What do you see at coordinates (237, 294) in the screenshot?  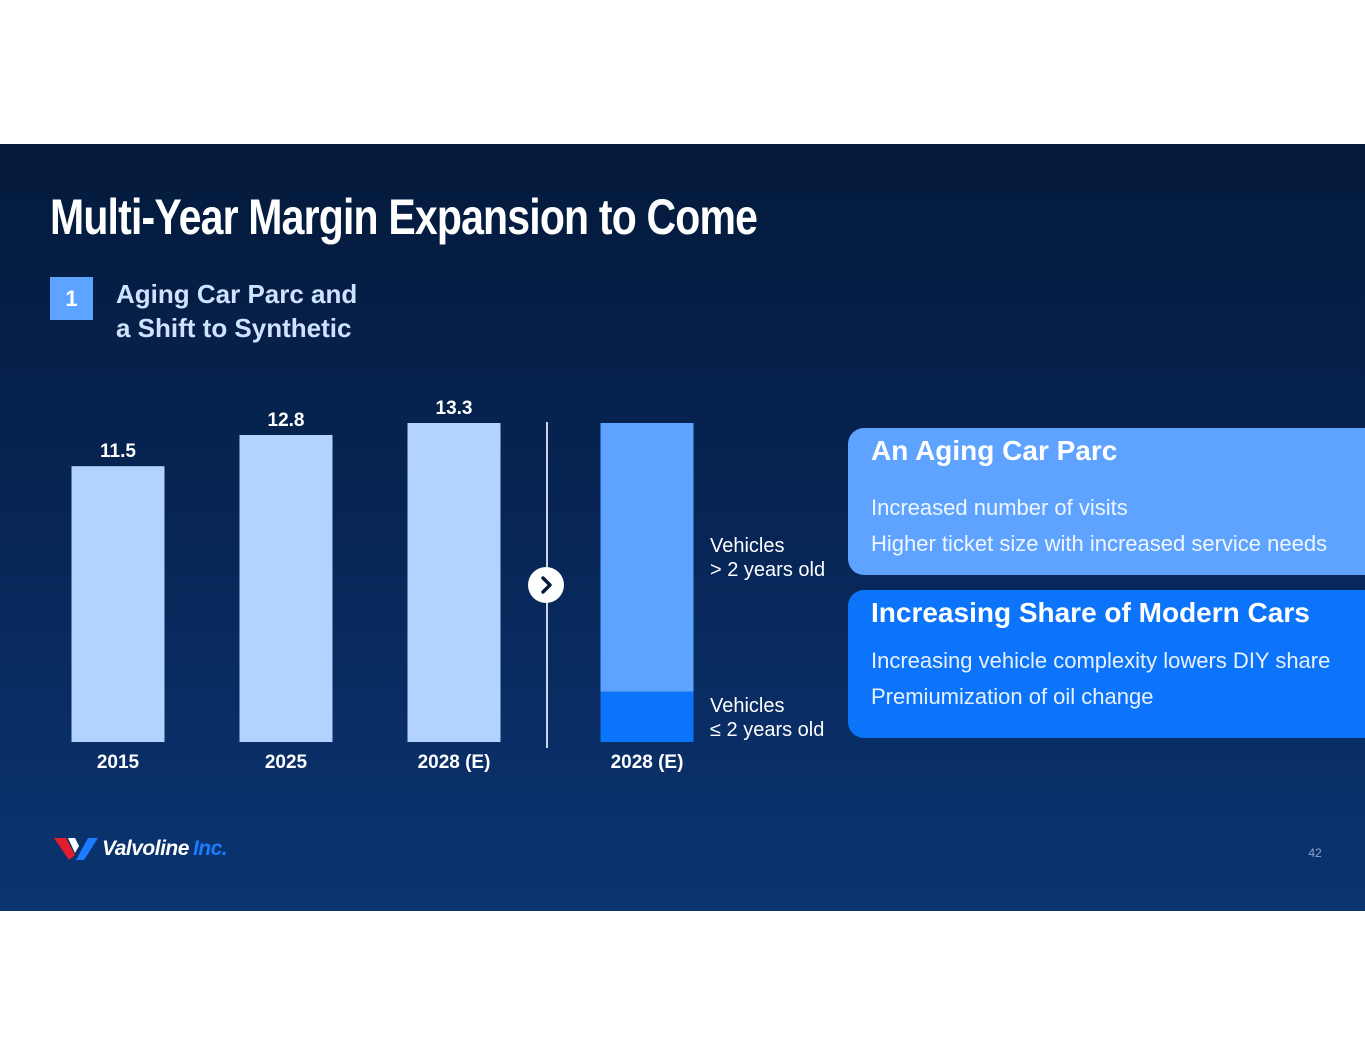 I see `subtitle-line-1: Aging Car Parc and` at bounding box center [237, 294].